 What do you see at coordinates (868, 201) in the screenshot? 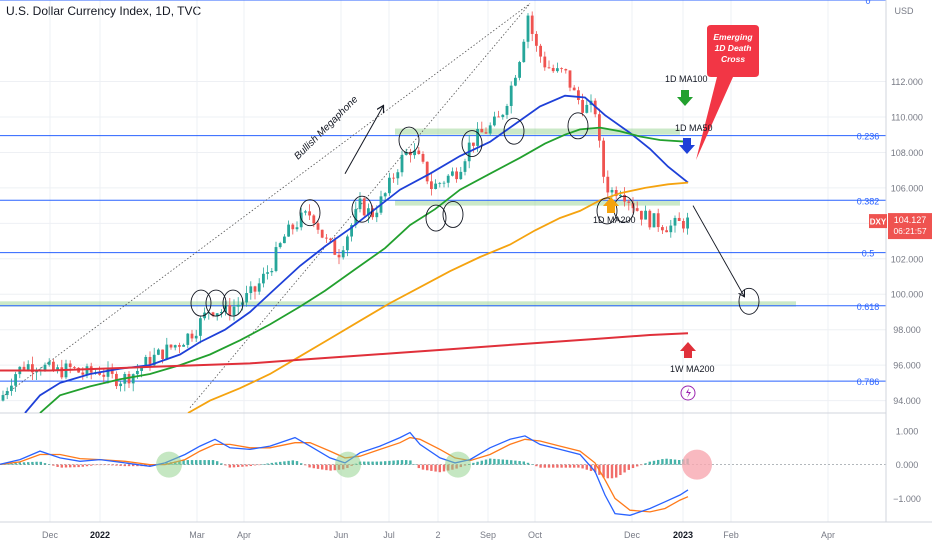
I see `fib-label-2: 0.382` at bounding box center [868, 201].